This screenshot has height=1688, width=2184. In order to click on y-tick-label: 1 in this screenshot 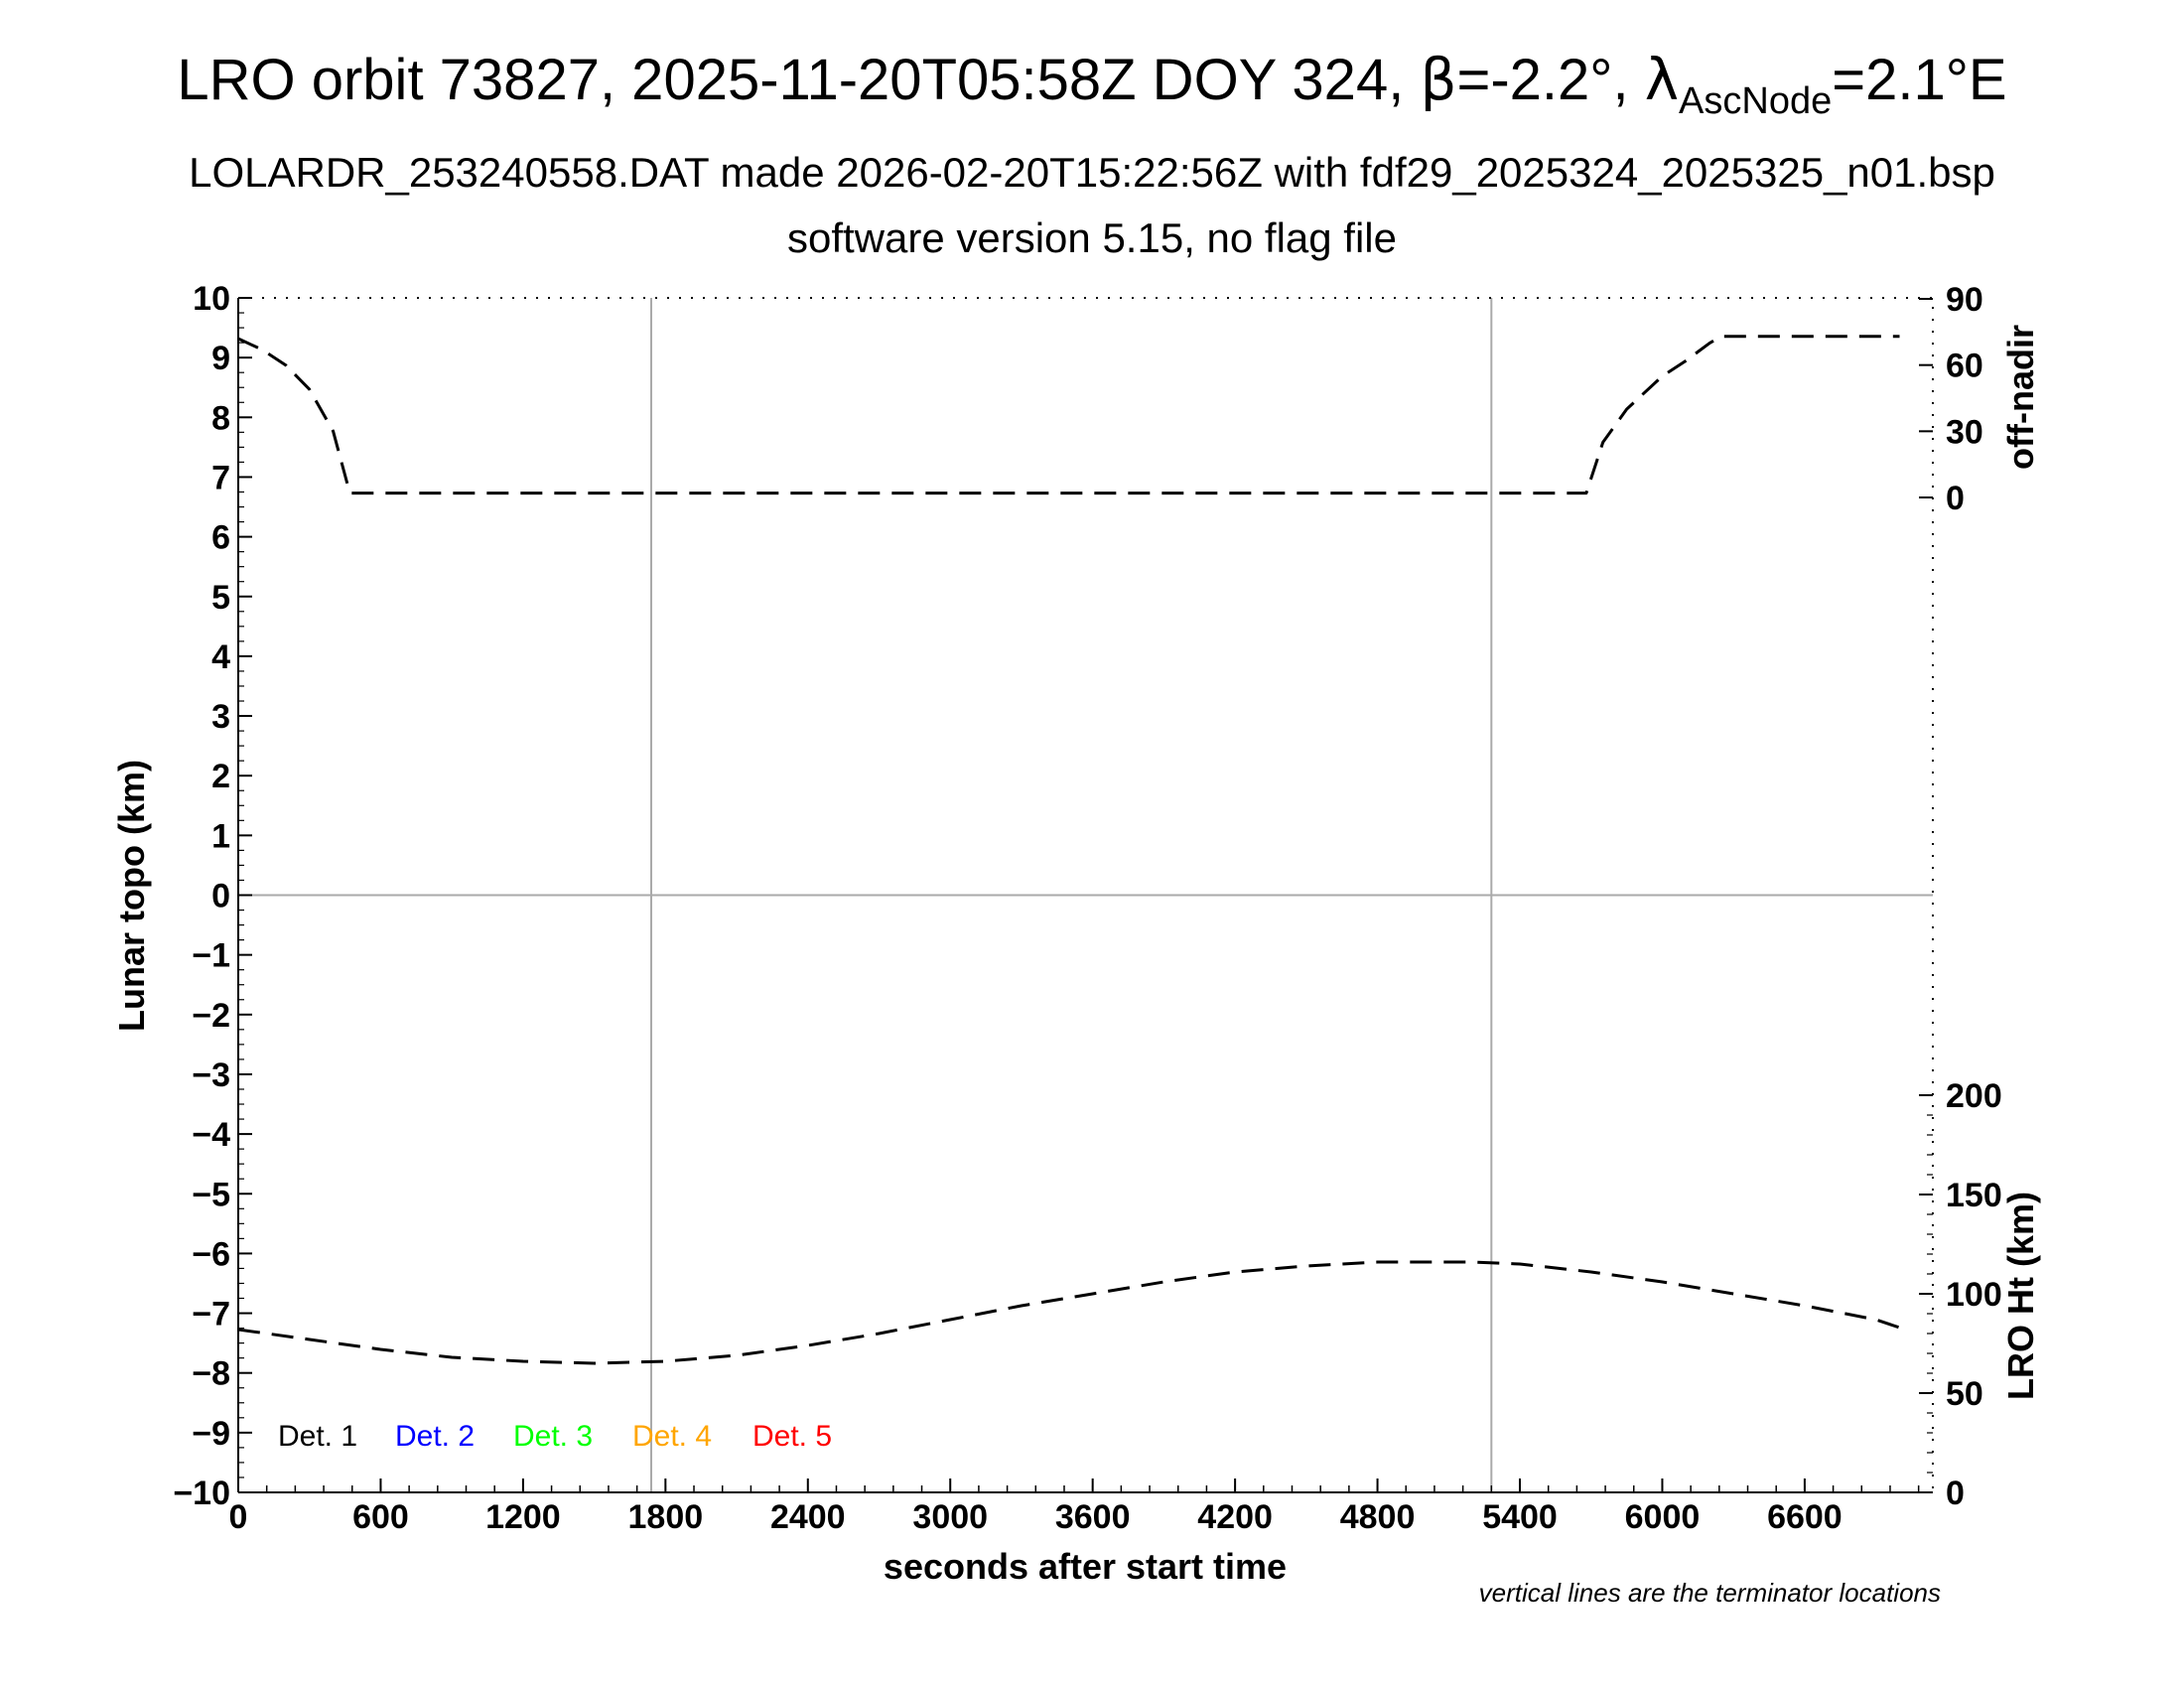, I will do `click(220, 836)`.